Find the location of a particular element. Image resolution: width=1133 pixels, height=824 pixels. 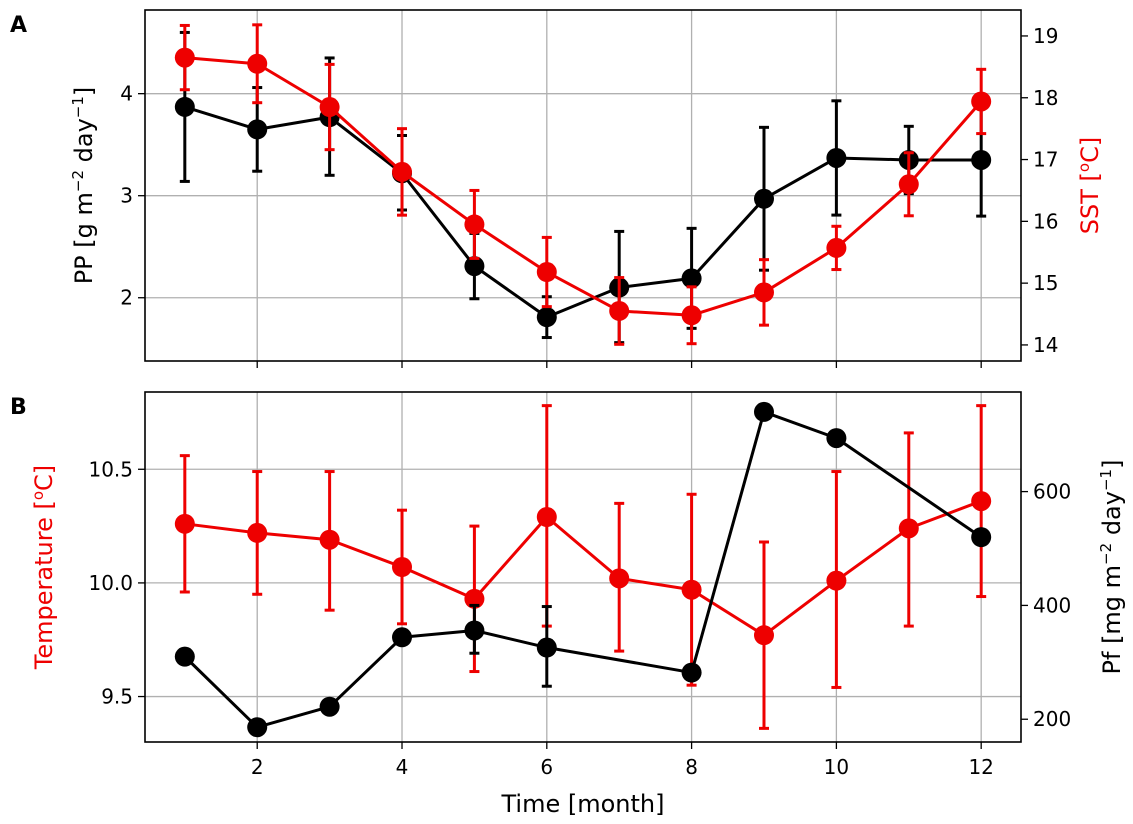

panel-b-x-tick-label: 2 is located at coordinates (257, 767).